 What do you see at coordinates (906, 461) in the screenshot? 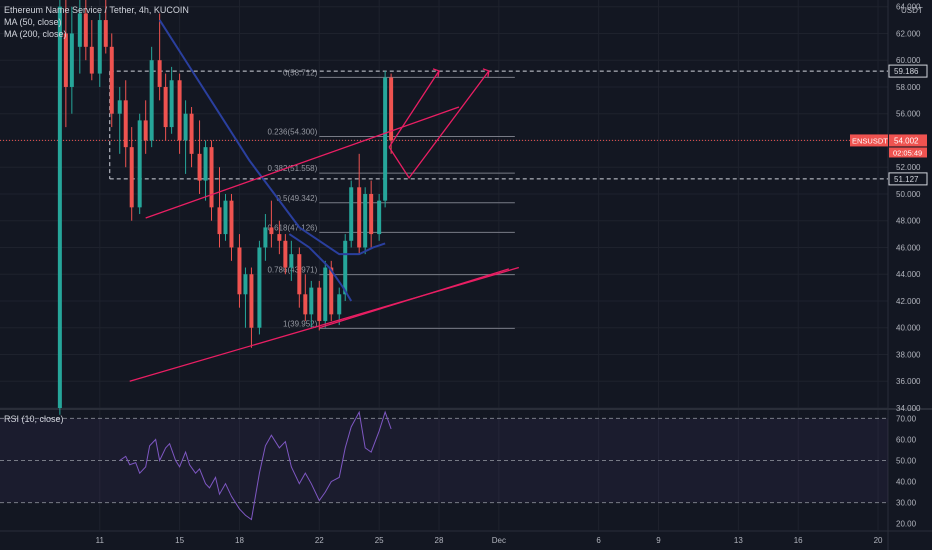
I see `rsi-axis-tick: 50.00` at bounding box center [906, 461].